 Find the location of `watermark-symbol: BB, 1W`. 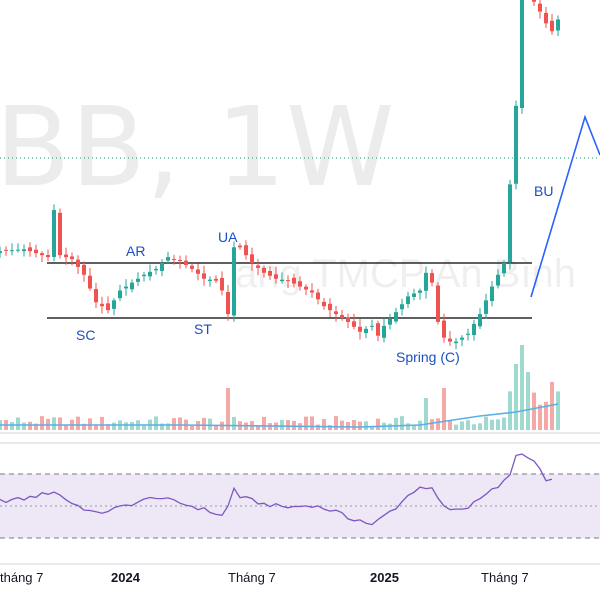

watermark-symbol: BB, 1W is located at coordinates (197, 147).